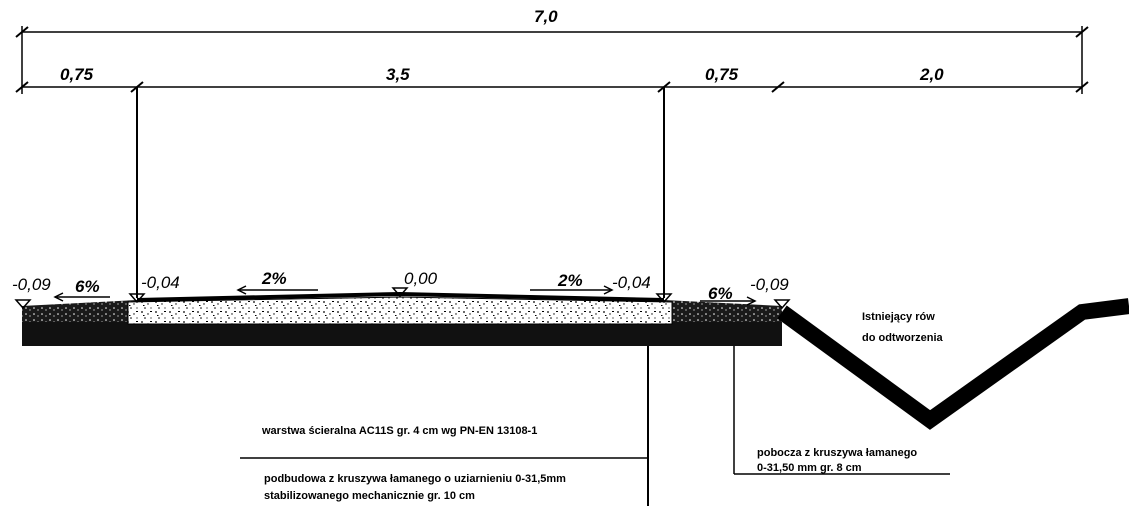 The height and width of the screenshot is (506, 1129). I want to click on note-base-course-line2: stabilizowanego mechanicznie gr. 10 cm, so click(369, 496).